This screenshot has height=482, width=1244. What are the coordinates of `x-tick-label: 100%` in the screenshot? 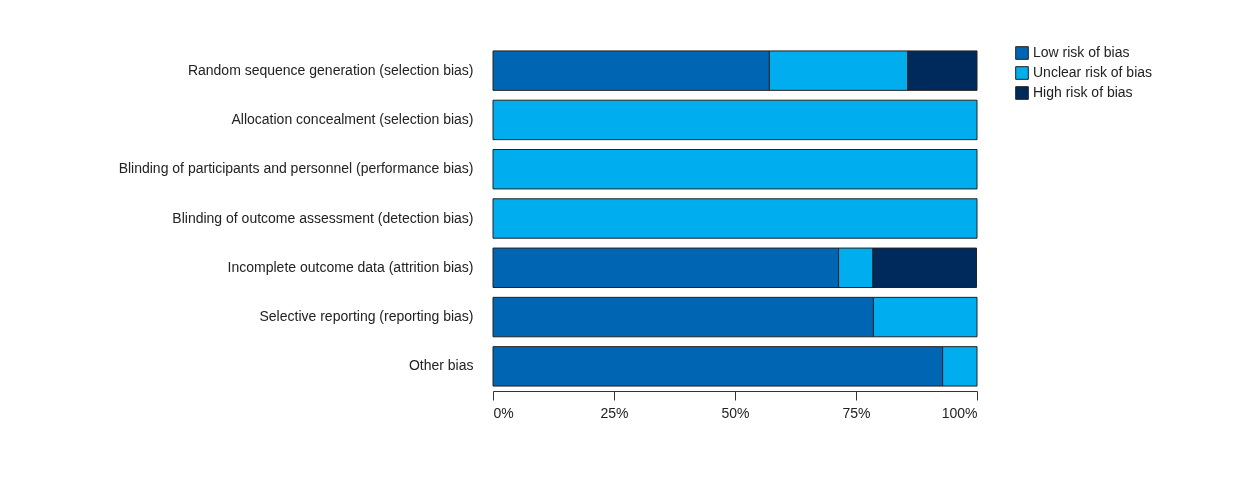 It's located at (959, 412).